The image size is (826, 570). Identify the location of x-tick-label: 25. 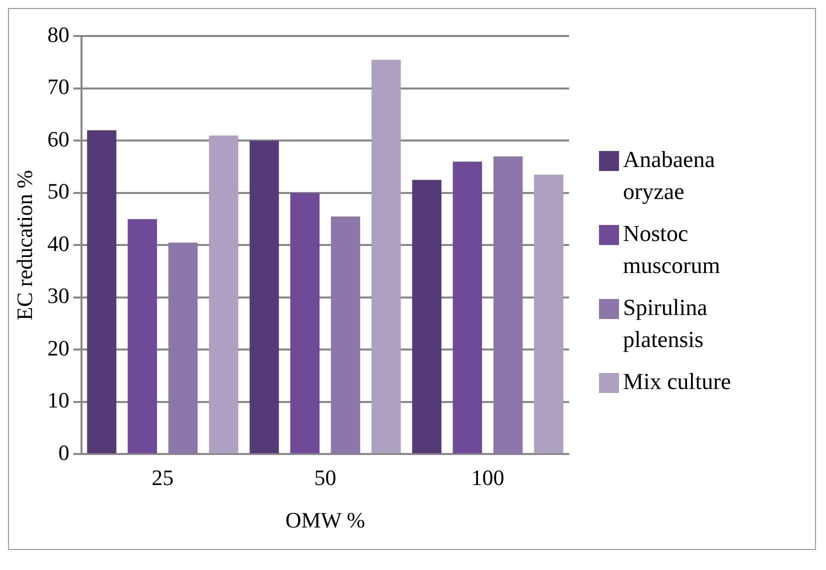
(163, 477).